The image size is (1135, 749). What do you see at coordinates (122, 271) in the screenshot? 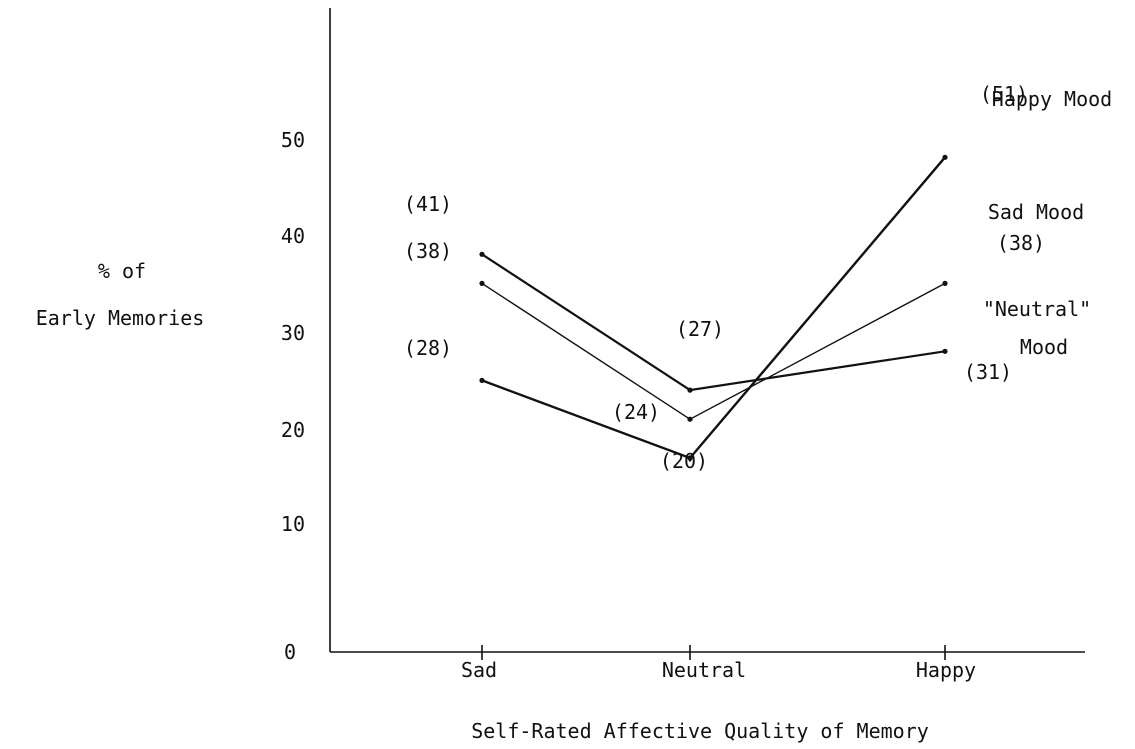
I see `y-axis-title-line-1: % of` at bounding box center [122, 271].